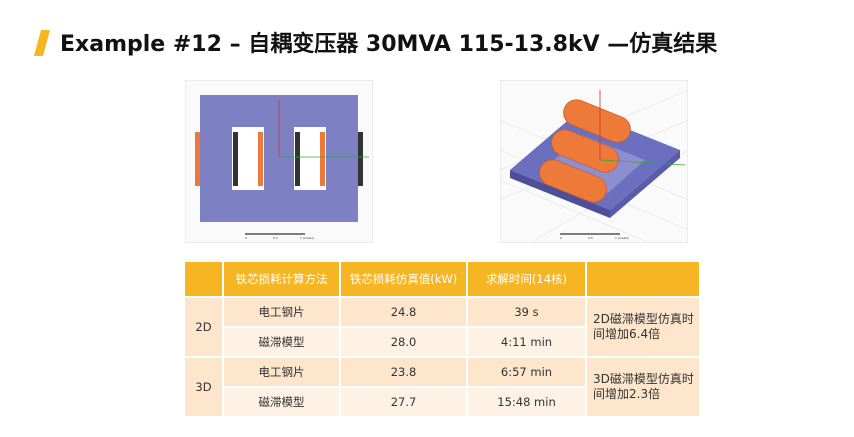 The height and width of the screenshot is (437, 854). What do you see at coordinates (403, 372) in the screenshot?
I see `table-cell: 23.8` at bounding box center [403, 372].